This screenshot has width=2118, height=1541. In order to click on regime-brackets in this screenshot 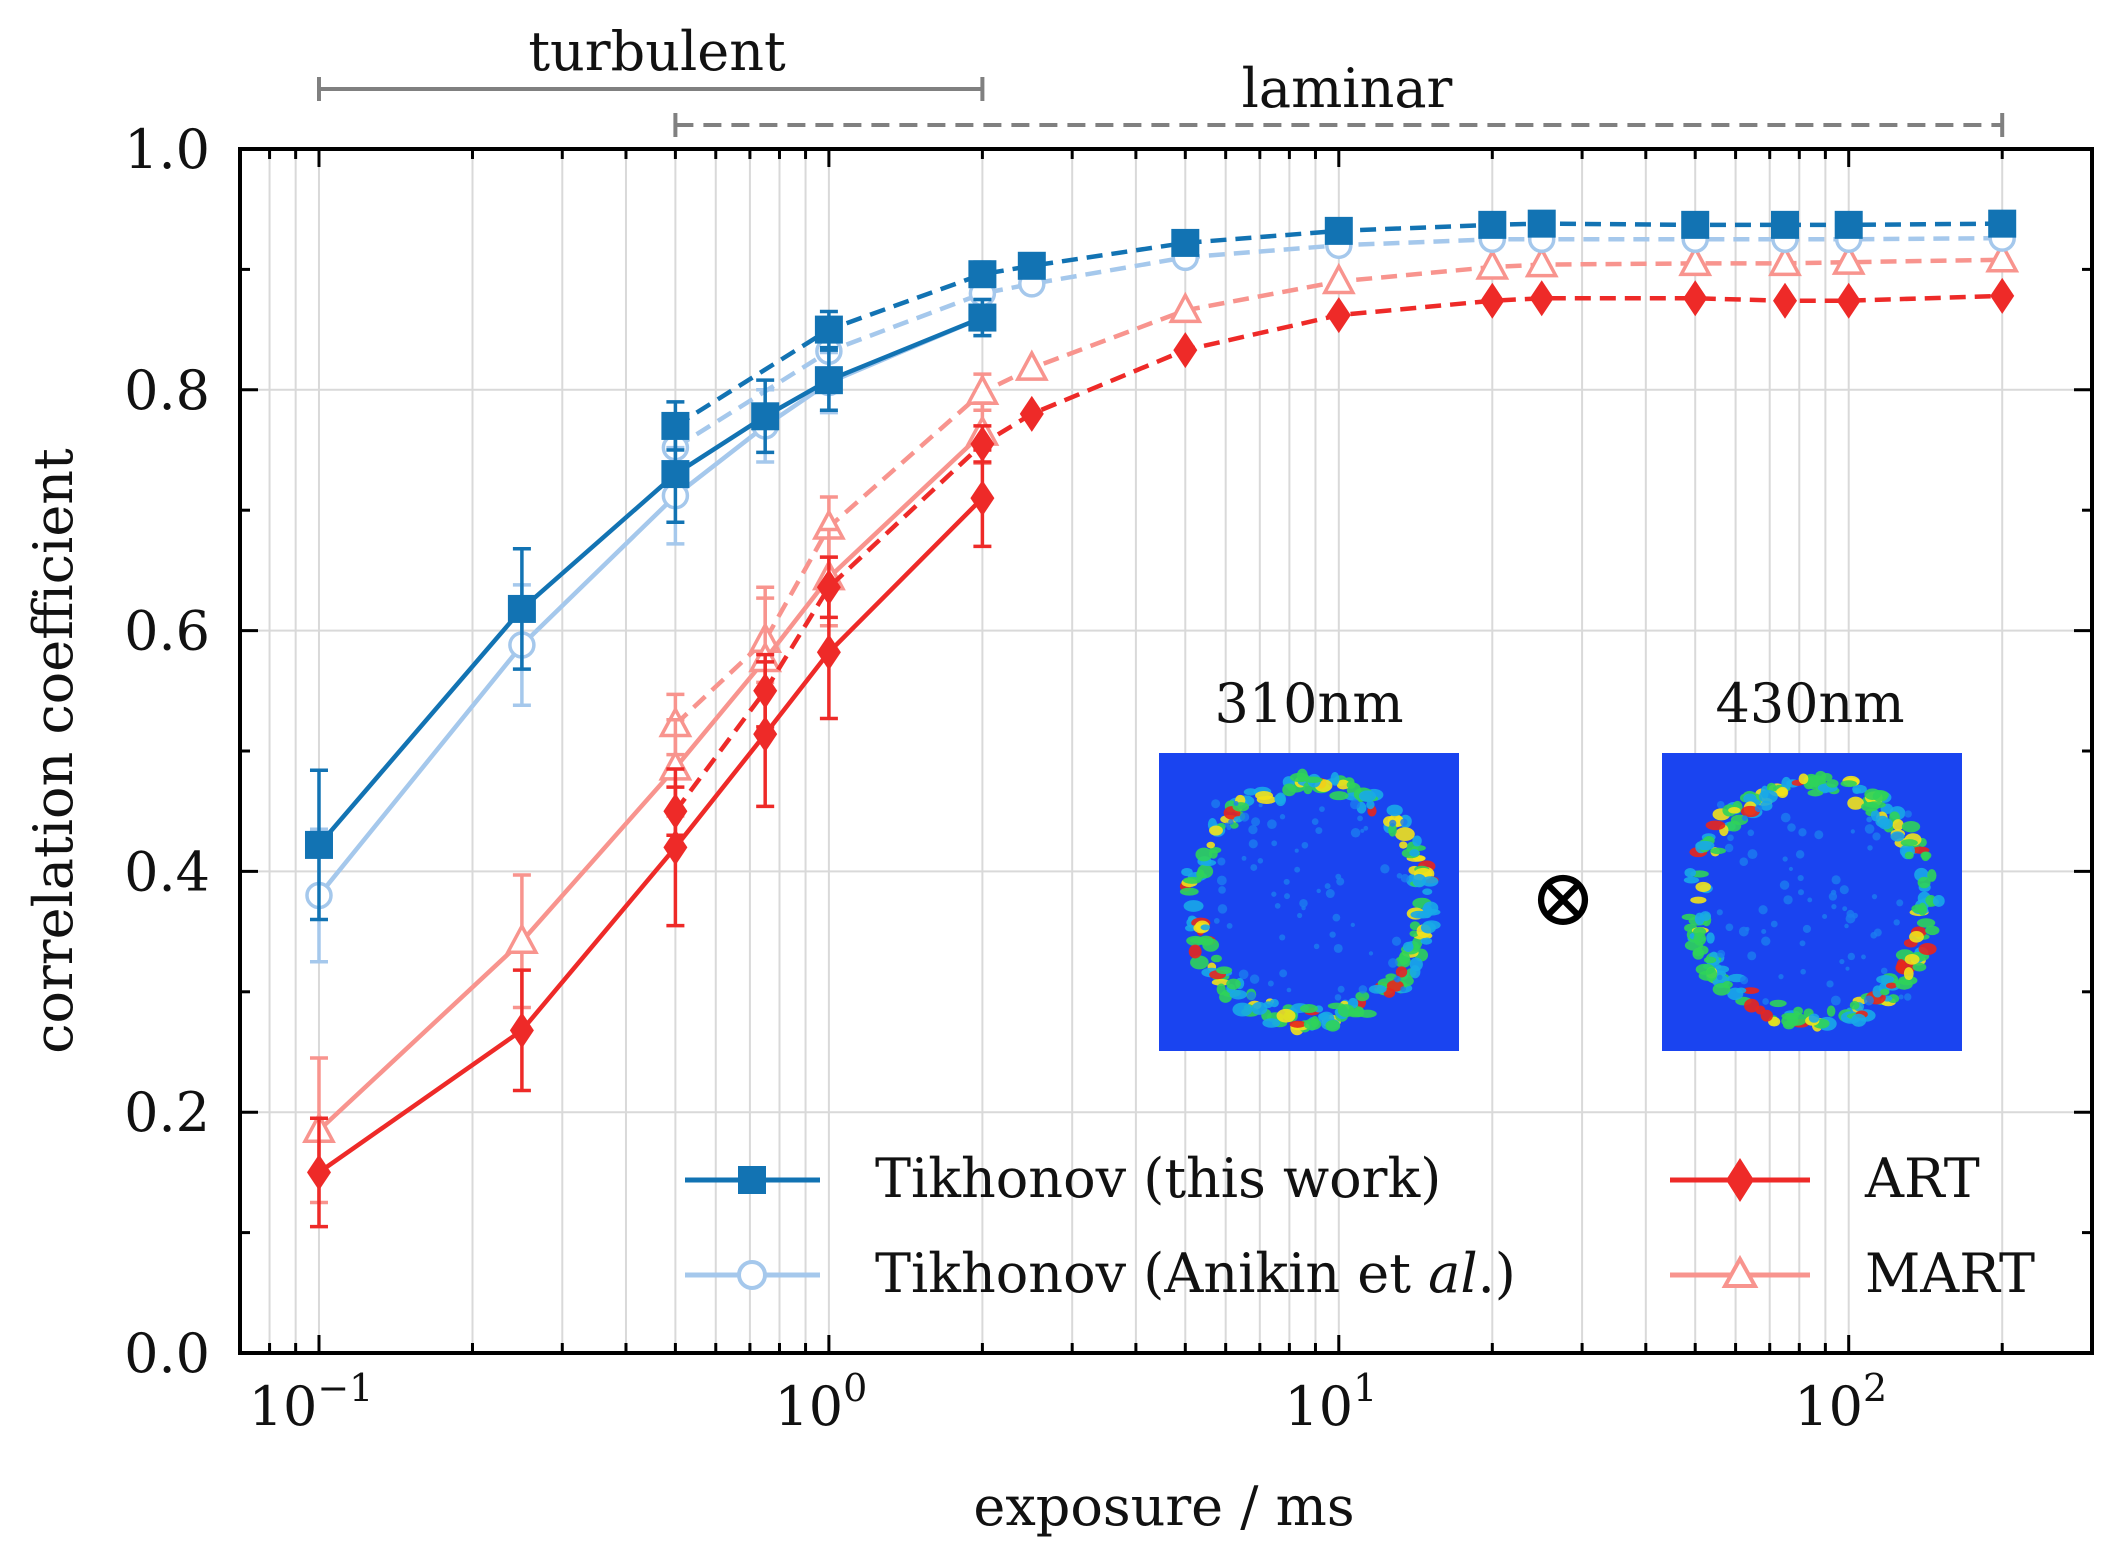, I will do `click(1160, 107)`.